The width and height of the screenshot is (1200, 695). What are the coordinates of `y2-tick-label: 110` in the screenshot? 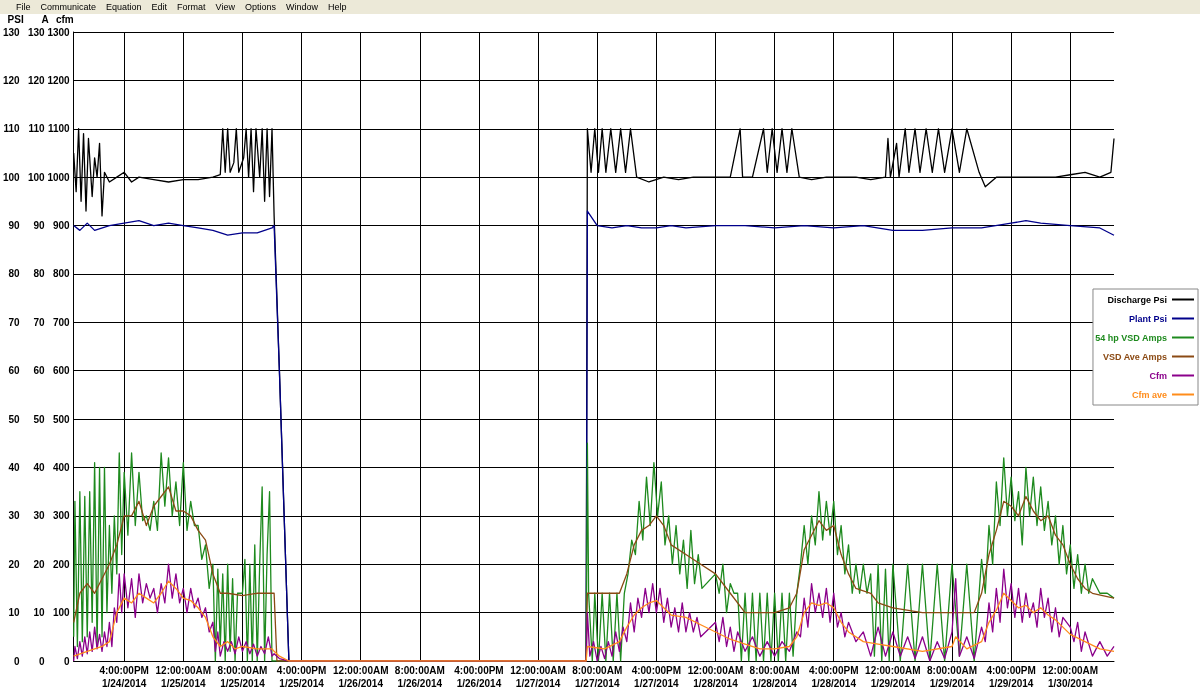 It's located at (37, 129).